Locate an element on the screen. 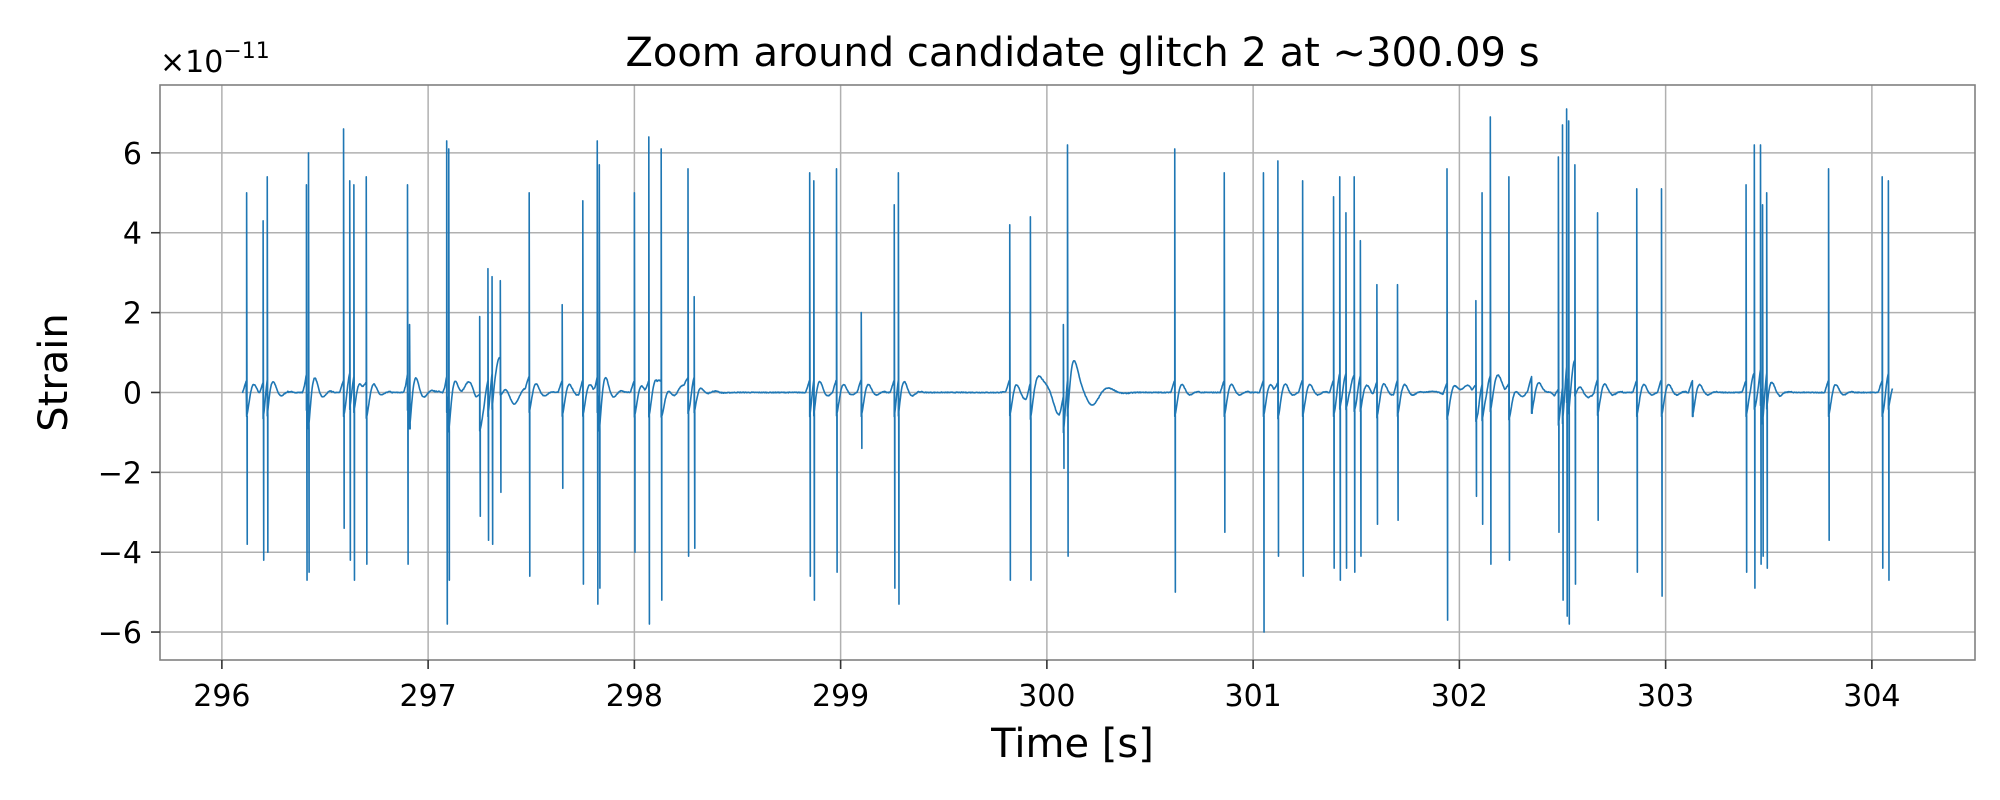  y-tick-label: −6 is located at coordinates (120, 633).